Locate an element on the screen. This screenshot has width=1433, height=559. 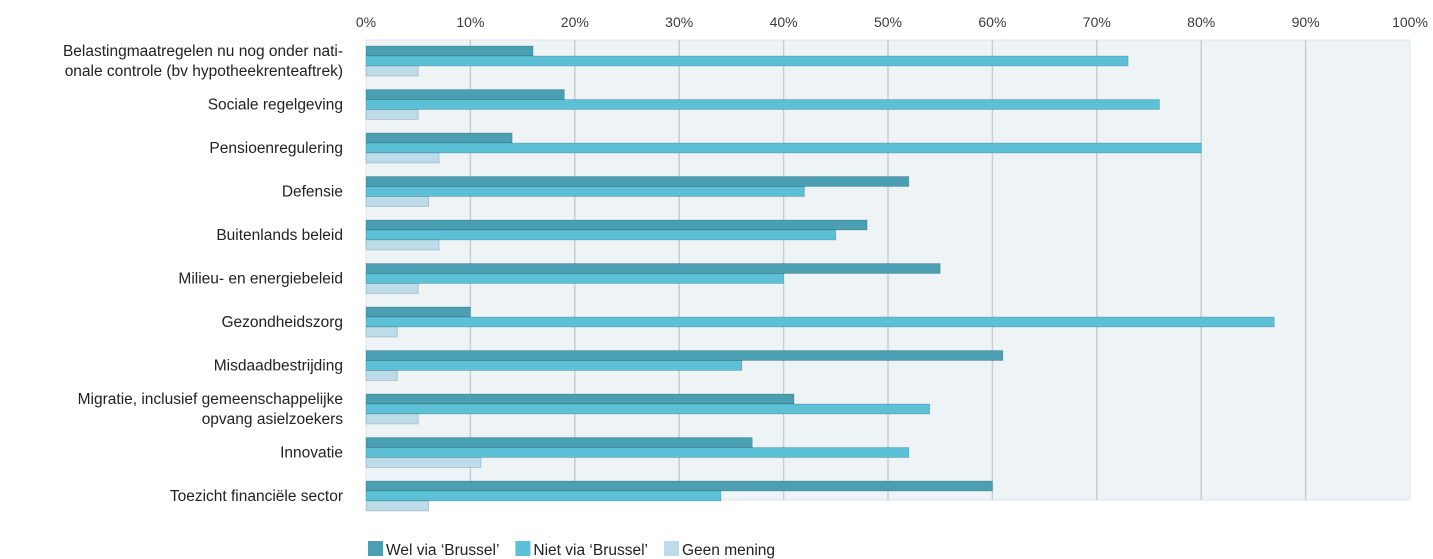
x-axis-ticks: 0% 10% 20% 30% 40% 50% 60% 70% 80% 90% 100% is located at coordinates (892, 22).